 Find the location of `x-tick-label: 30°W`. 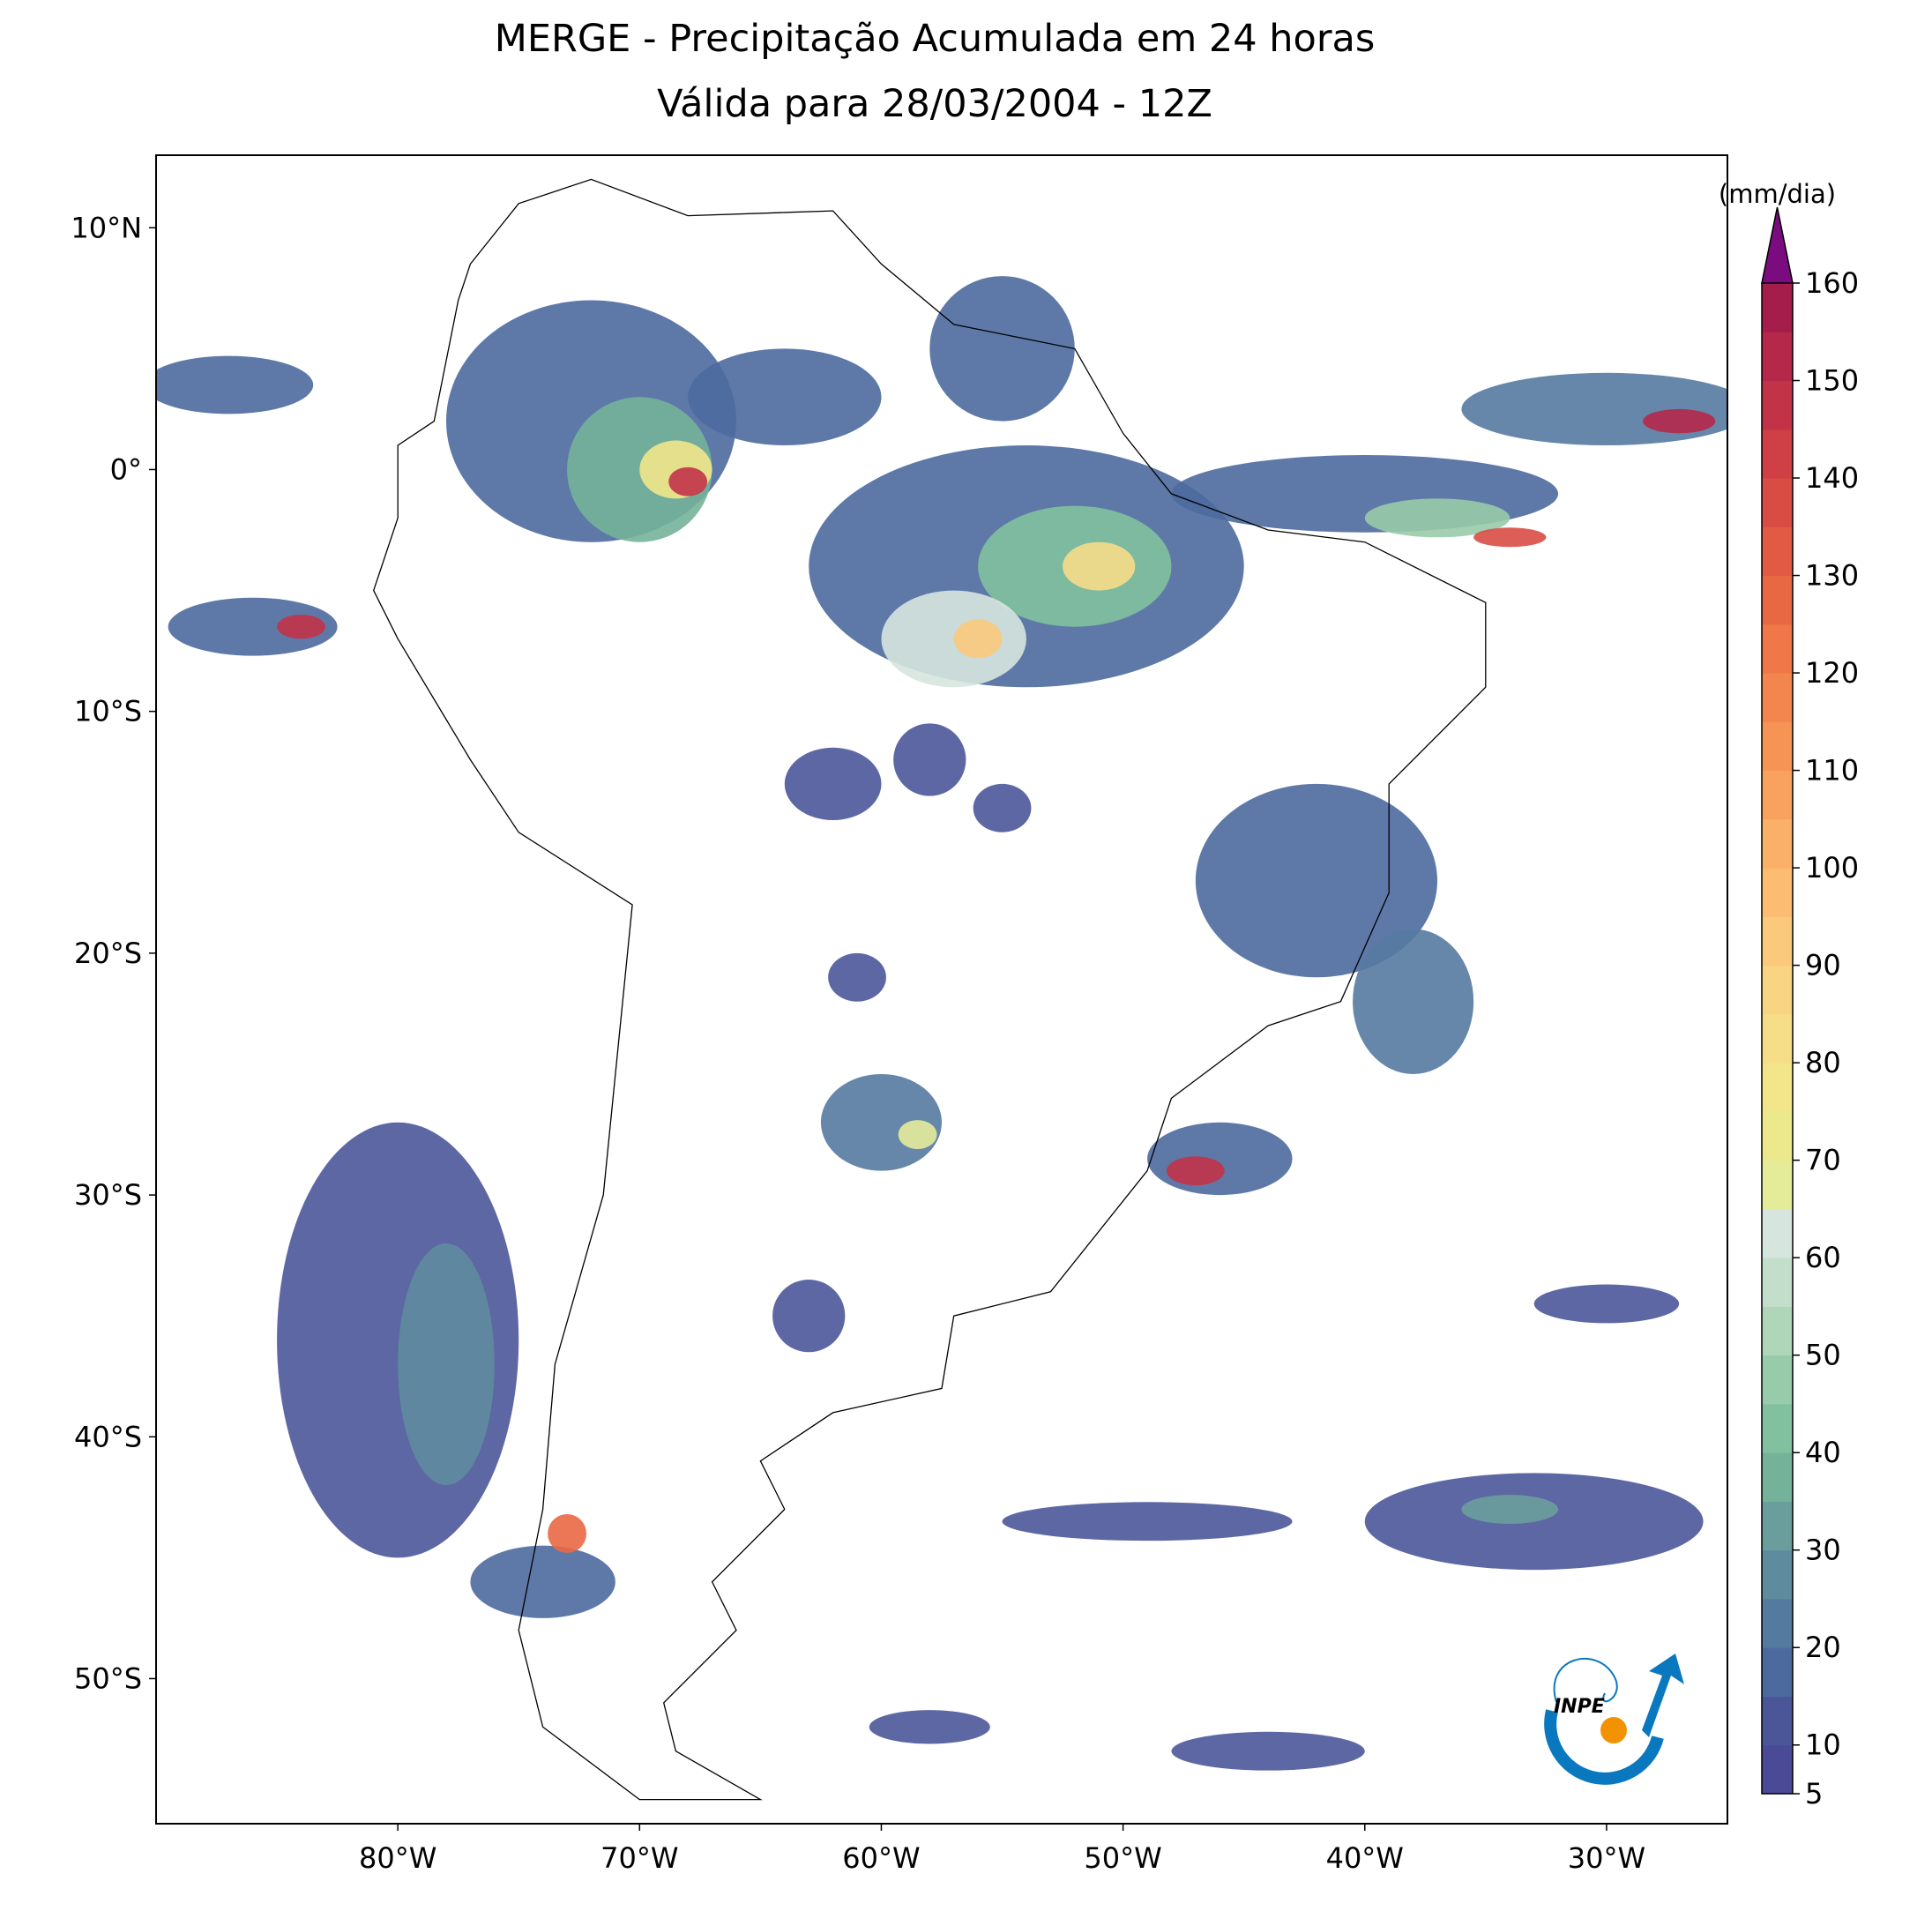

x-tick-label: 30°W is located at coordinates (1606, 1858).